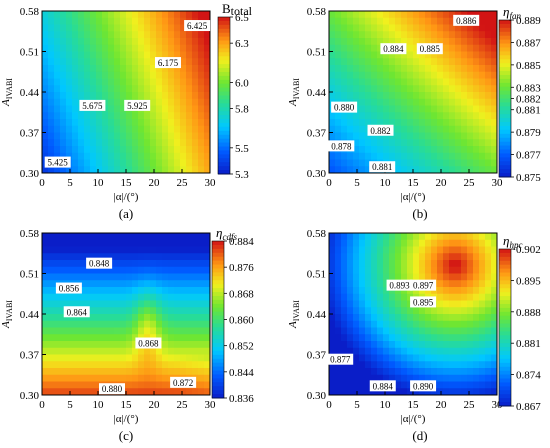  I want to click on contour-label: 6.175, so click(168, 63).